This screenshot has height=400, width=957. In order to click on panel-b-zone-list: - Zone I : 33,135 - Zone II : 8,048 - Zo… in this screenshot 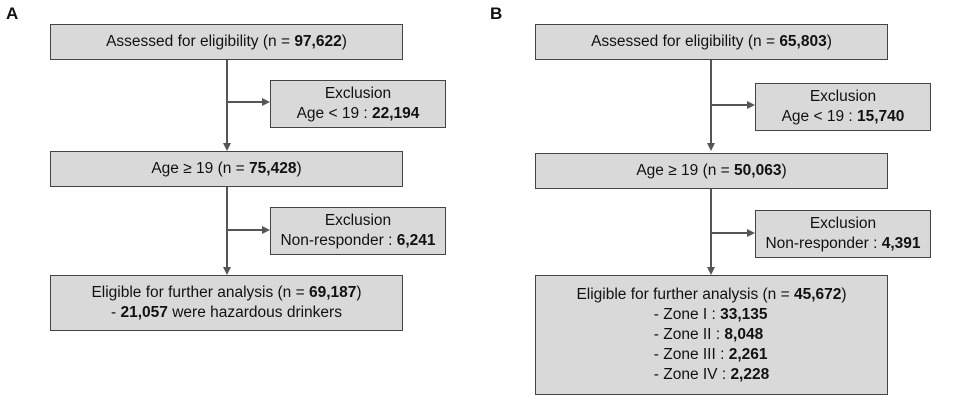, I will do `click(711, 345)`.